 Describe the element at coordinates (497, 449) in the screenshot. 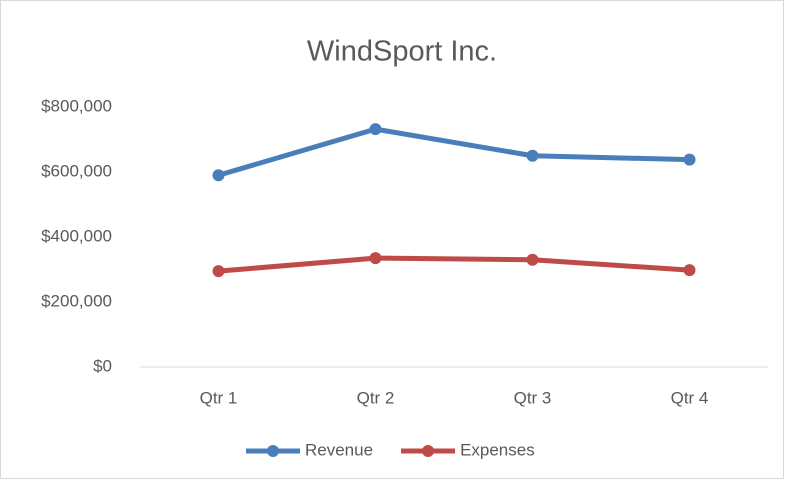

I see `legend-label: Expenses` at that location.